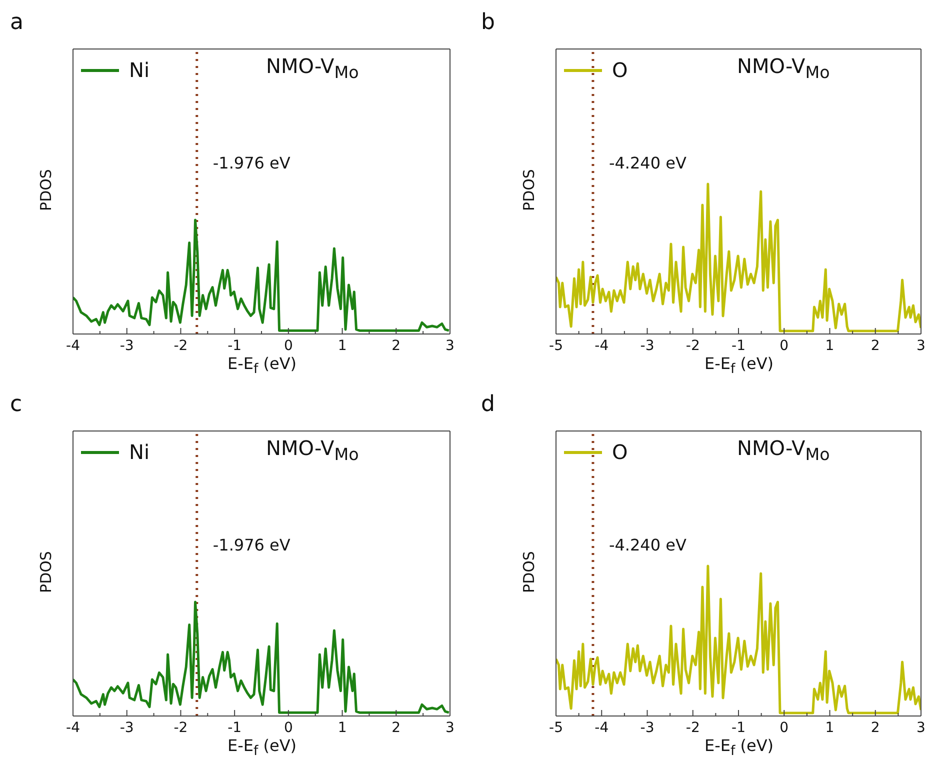 The width and height of the screenshot is (942, 765). I want to click on chart-title: c, so click(16, 404).